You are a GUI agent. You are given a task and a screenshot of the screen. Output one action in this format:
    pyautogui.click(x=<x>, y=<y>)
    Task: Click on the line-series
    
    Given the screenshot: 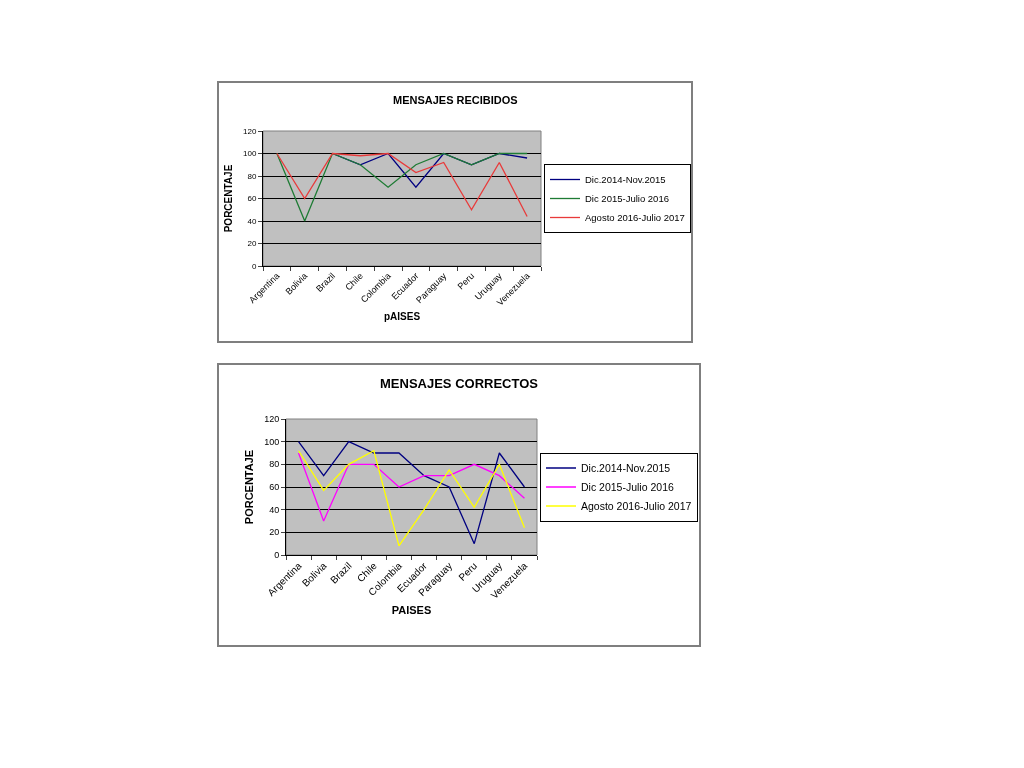 What is the action you would take?
    pyautogui.click(x=411, y=487)
    